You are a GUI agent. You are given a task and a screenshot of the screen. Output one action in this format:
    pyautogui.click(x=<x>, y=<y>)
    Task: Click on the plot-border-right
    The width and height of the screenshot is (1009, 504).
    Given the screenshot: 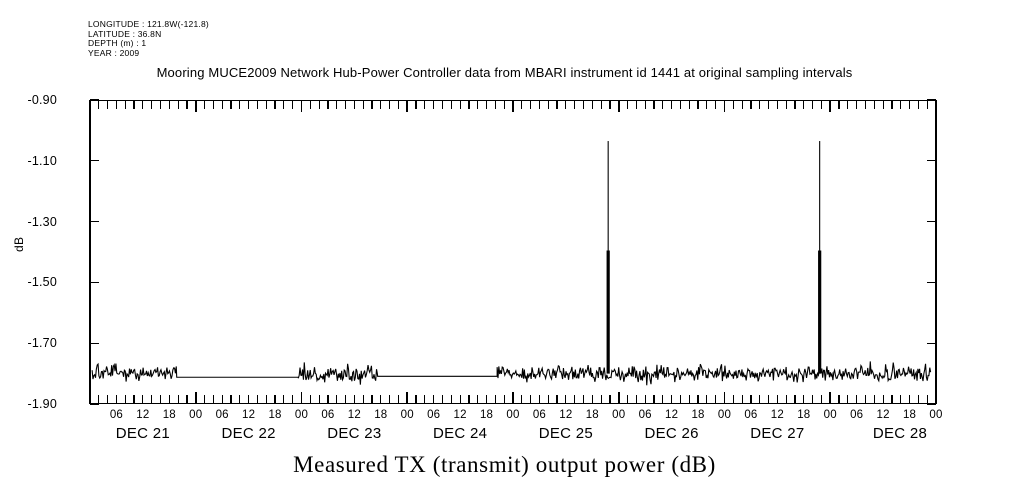 What is the action you would take?
    pyautogui.click(x=936, y=252)
    